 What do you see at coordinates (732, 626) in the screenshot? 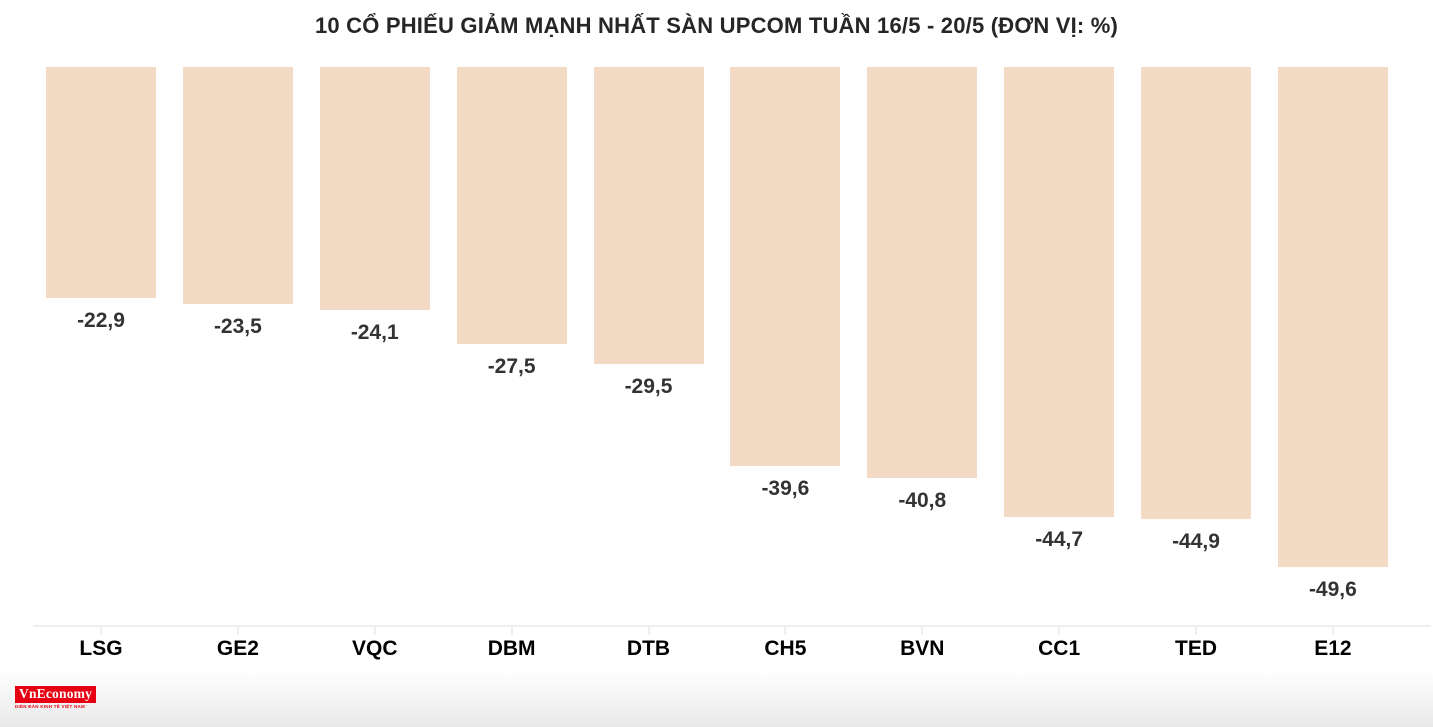
I see `x-axis-line` at bounding box center [732, 626].